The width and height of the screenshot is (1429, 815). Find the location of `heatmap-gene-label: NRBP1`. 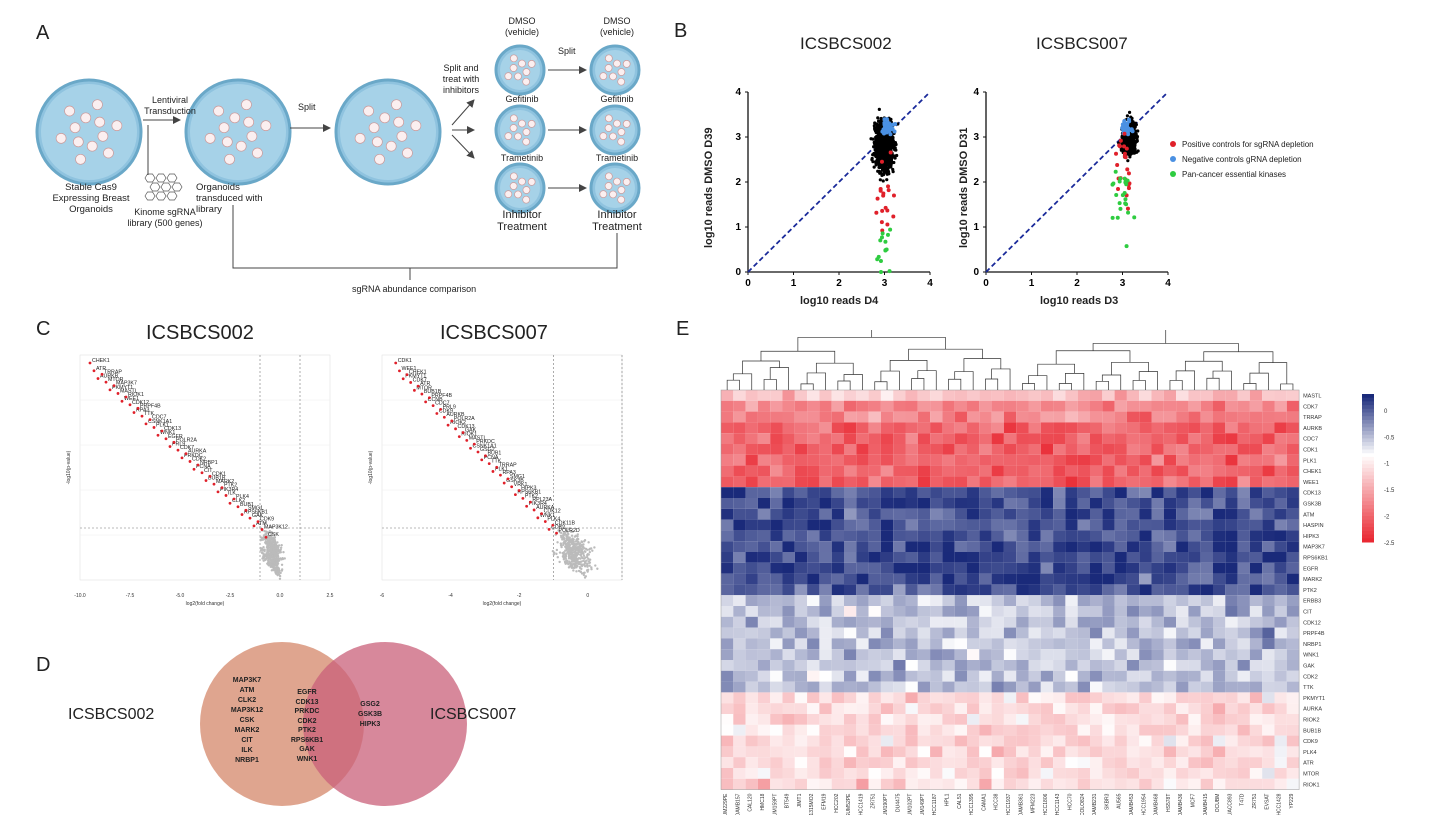

heatmap-gene-label: NRBP1 is located at coordinates (1312, 645).